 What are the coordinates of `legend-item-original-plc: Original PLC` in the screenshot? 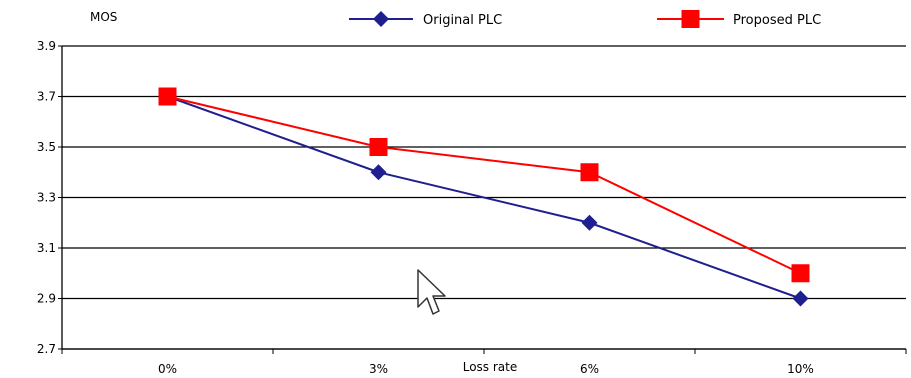 It's located at (425, 19).